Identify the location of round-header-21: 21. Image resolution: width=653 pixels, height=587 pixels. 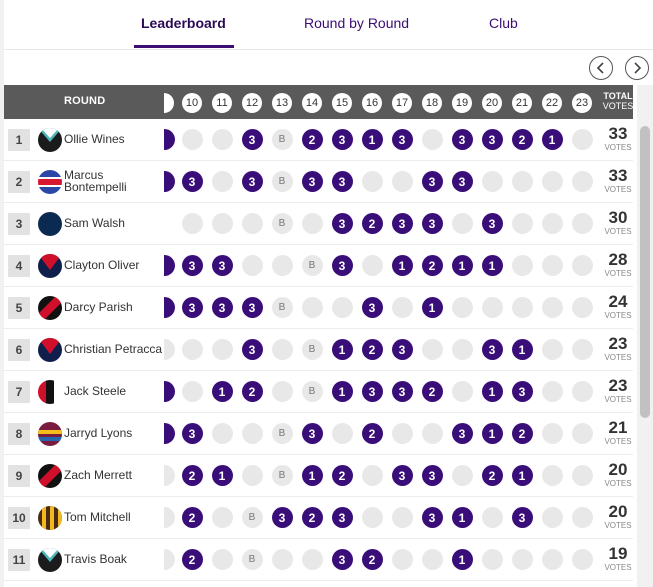
(522, 103).